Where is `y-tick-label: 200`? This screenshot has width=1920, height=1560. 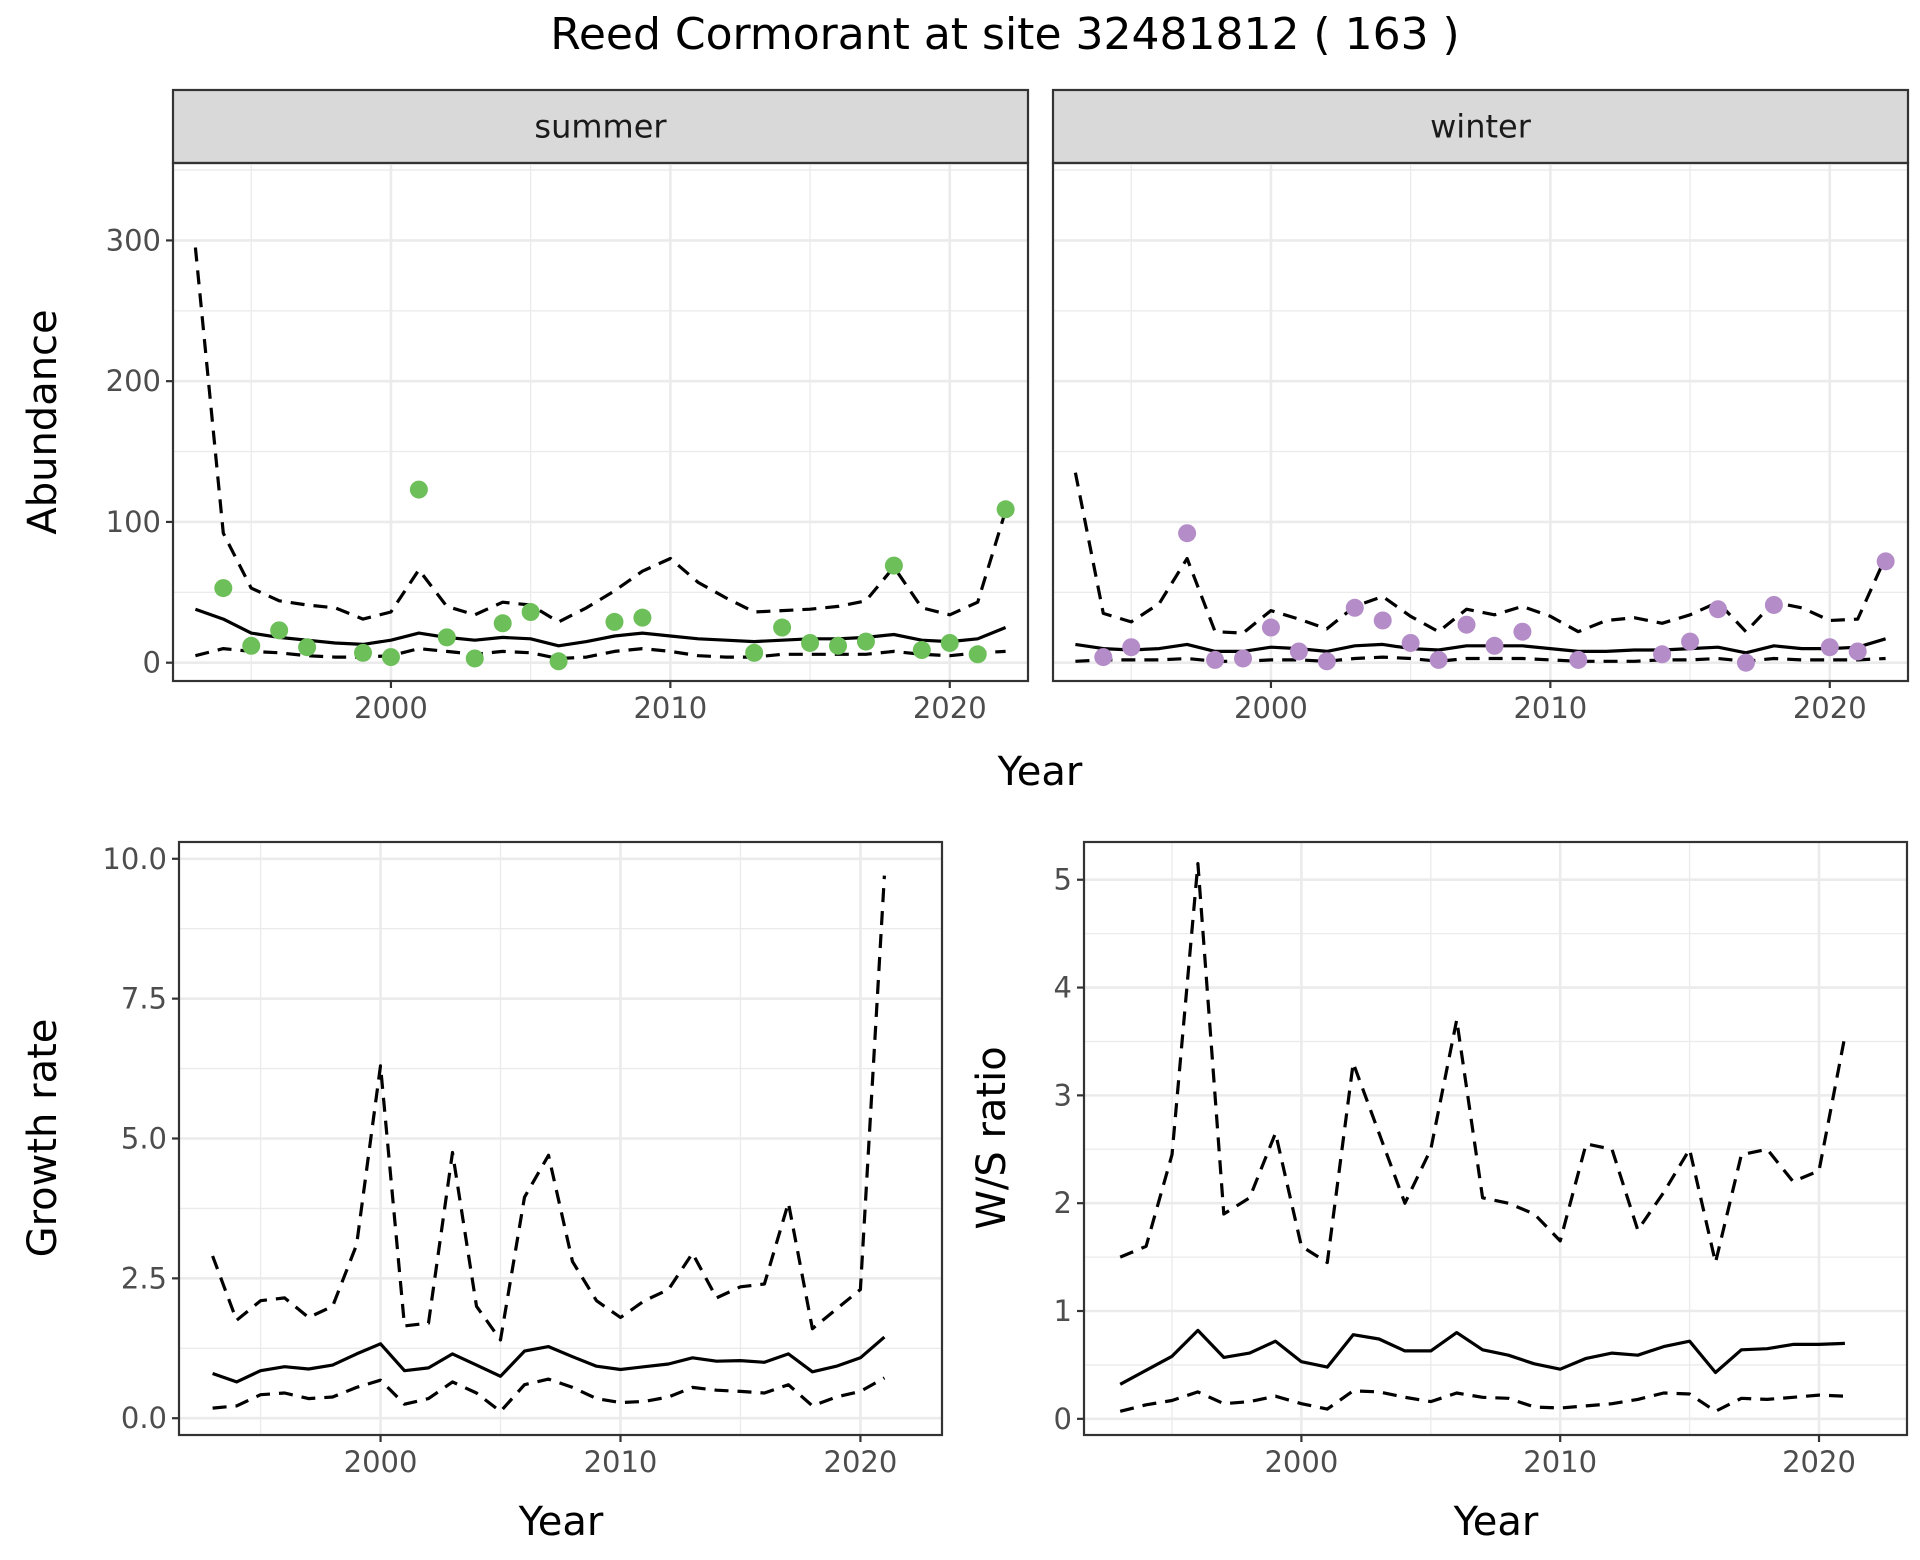
y-tick-label: 200 is located at coordinates (133, 381).